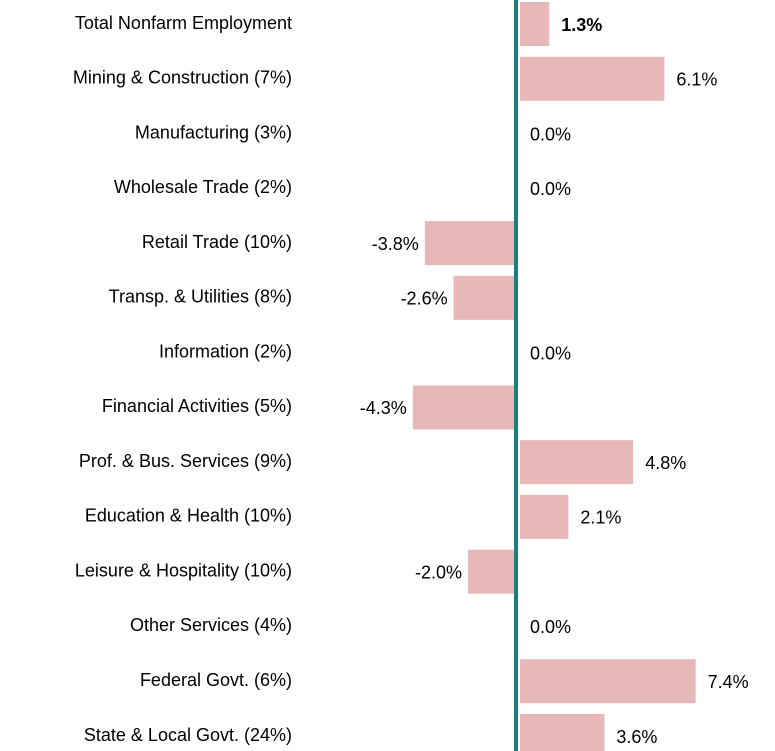  I want to click on value-label: 3.6%, so click(636, 737).